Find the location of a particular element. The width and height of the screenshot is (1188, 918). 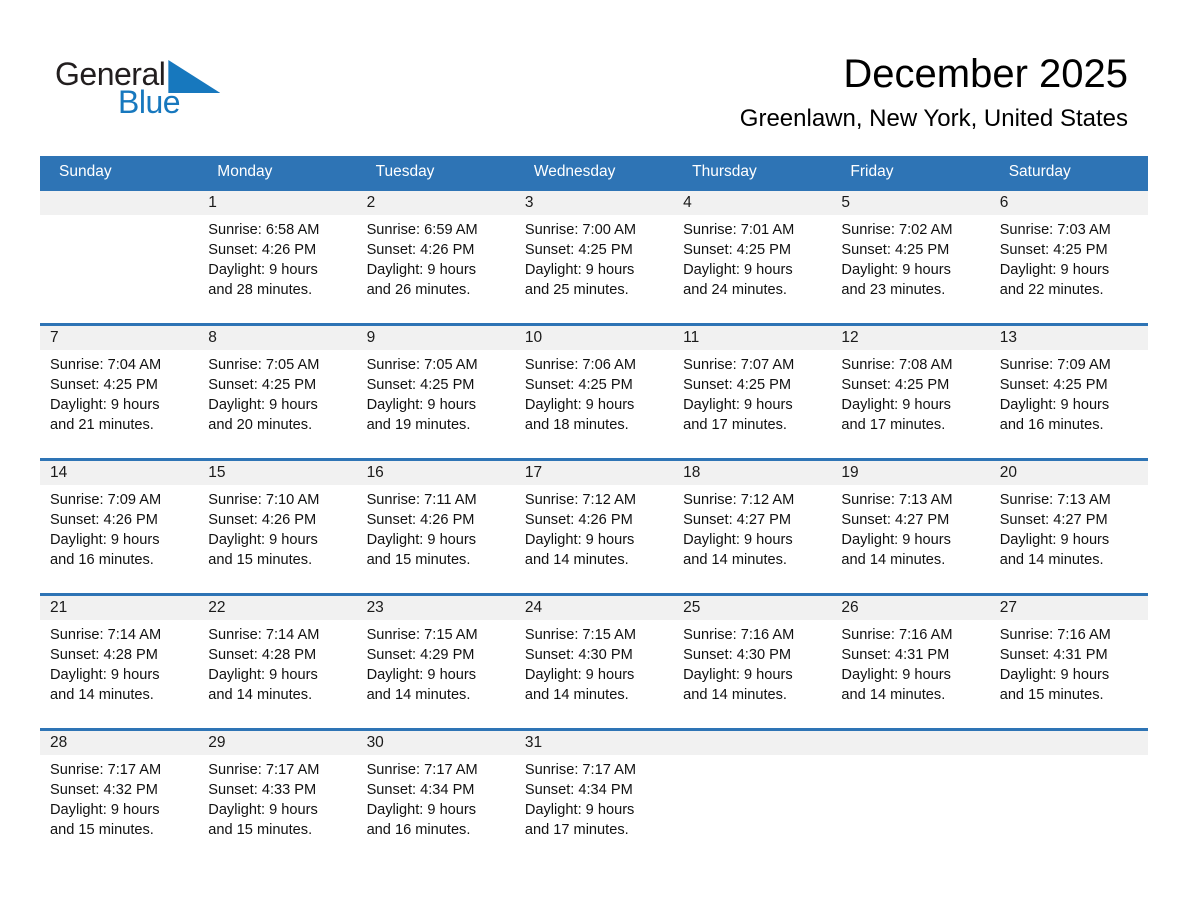

weekday-header-tuesday: Tuesday is located at coordinates (405, 171).